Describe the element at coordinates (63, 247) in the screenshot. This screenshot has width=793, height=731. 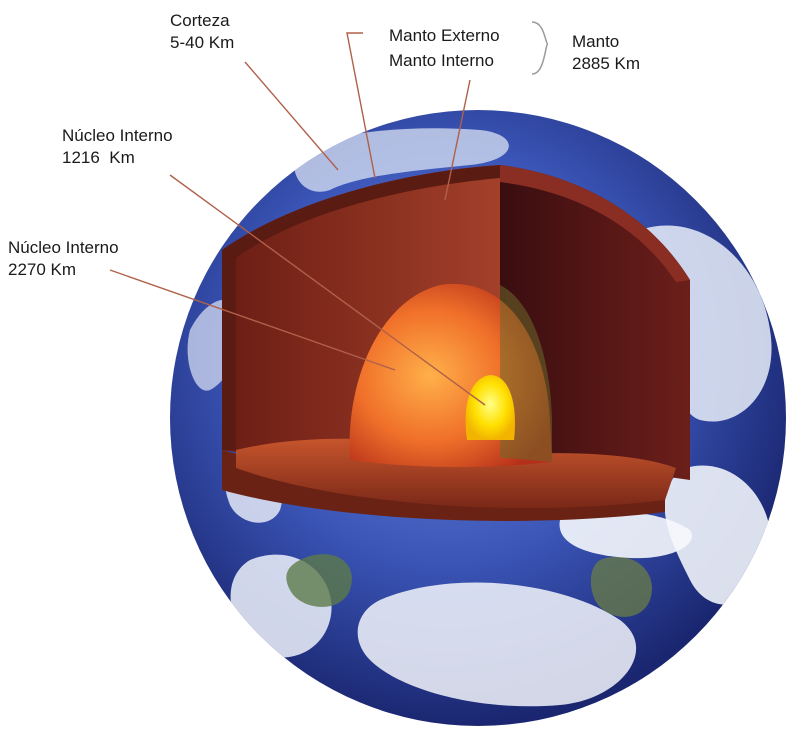
I see `outer-core-name: Núcleo Interno` at that location.